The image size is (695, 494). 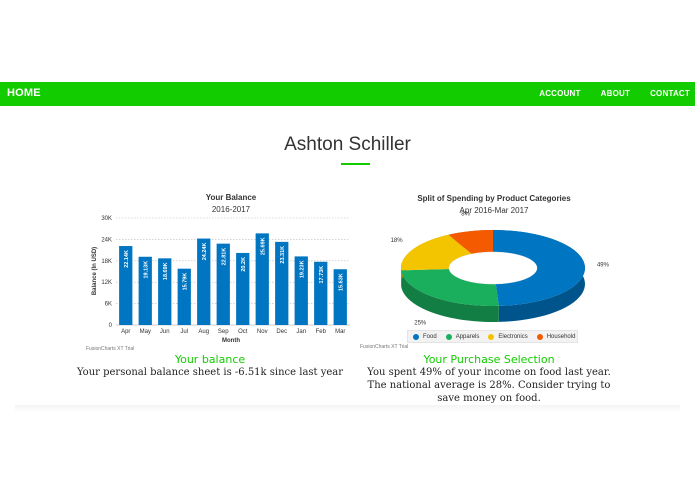 What do you see at coordinates (493, 268) in the screenshot?
I see `donut-hole` at bounding box center [493, 268].